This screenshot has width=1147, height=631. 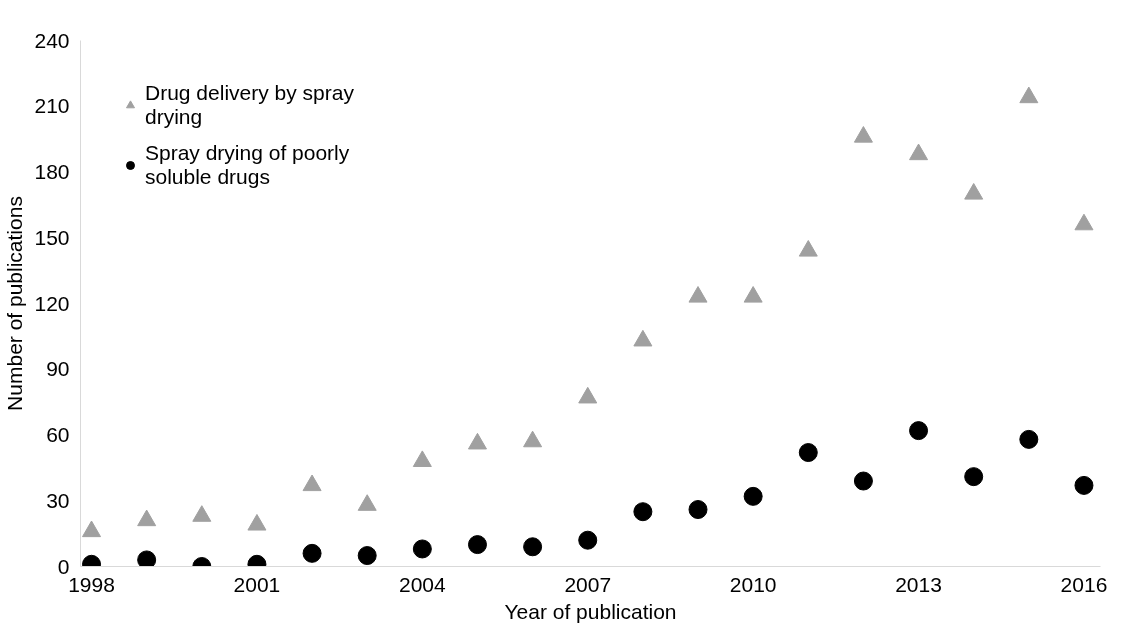 I want to click on x-tick-label: 1998, so click(x=91, y=584).